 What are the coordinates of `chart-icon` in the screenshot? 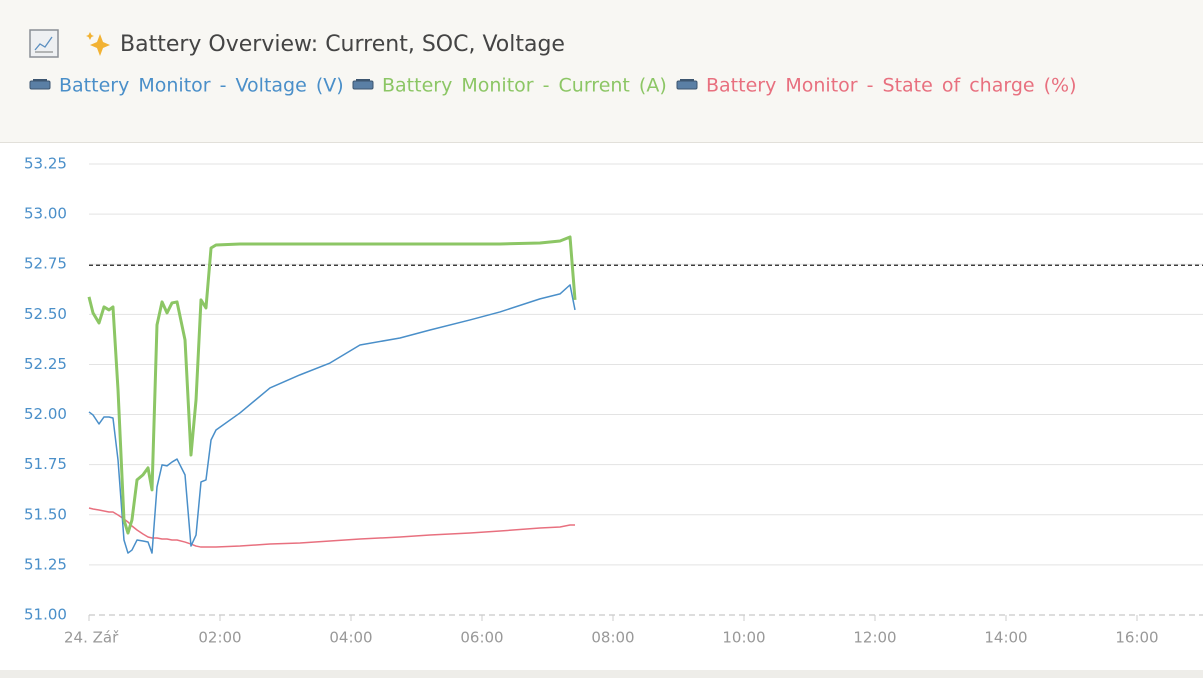 It's located at (44, 43).